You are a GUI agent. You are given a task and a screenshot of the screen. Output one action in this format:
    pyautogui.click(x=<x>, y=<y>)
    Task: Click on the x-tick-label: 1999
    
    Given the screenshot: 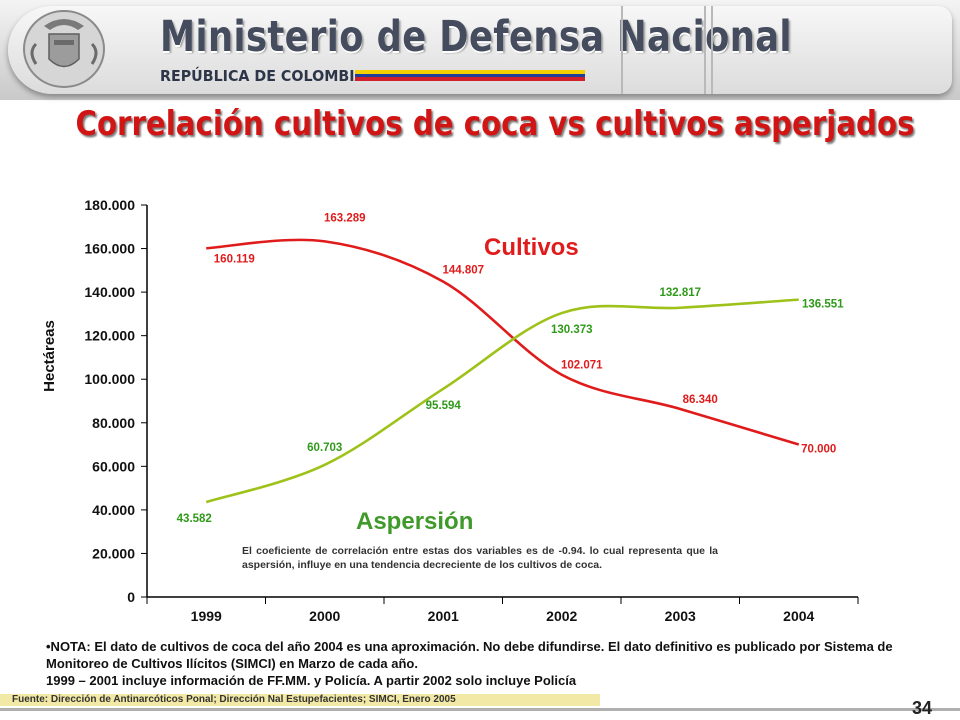 What is the action you would take?
    pyautogui.click(x=206, y=616)
    